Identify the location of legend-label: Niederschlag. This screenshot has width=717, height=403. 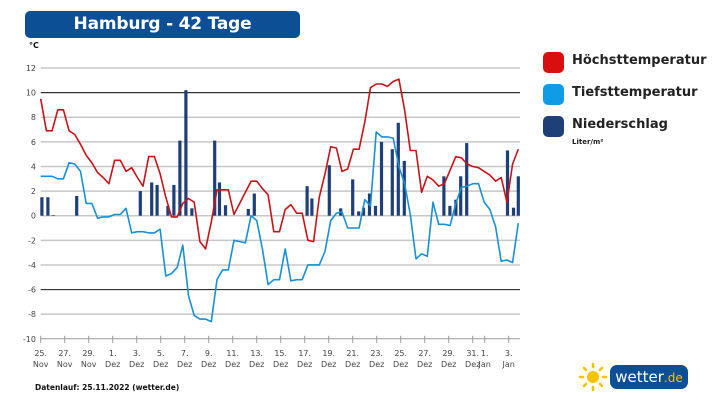
(620, 124).